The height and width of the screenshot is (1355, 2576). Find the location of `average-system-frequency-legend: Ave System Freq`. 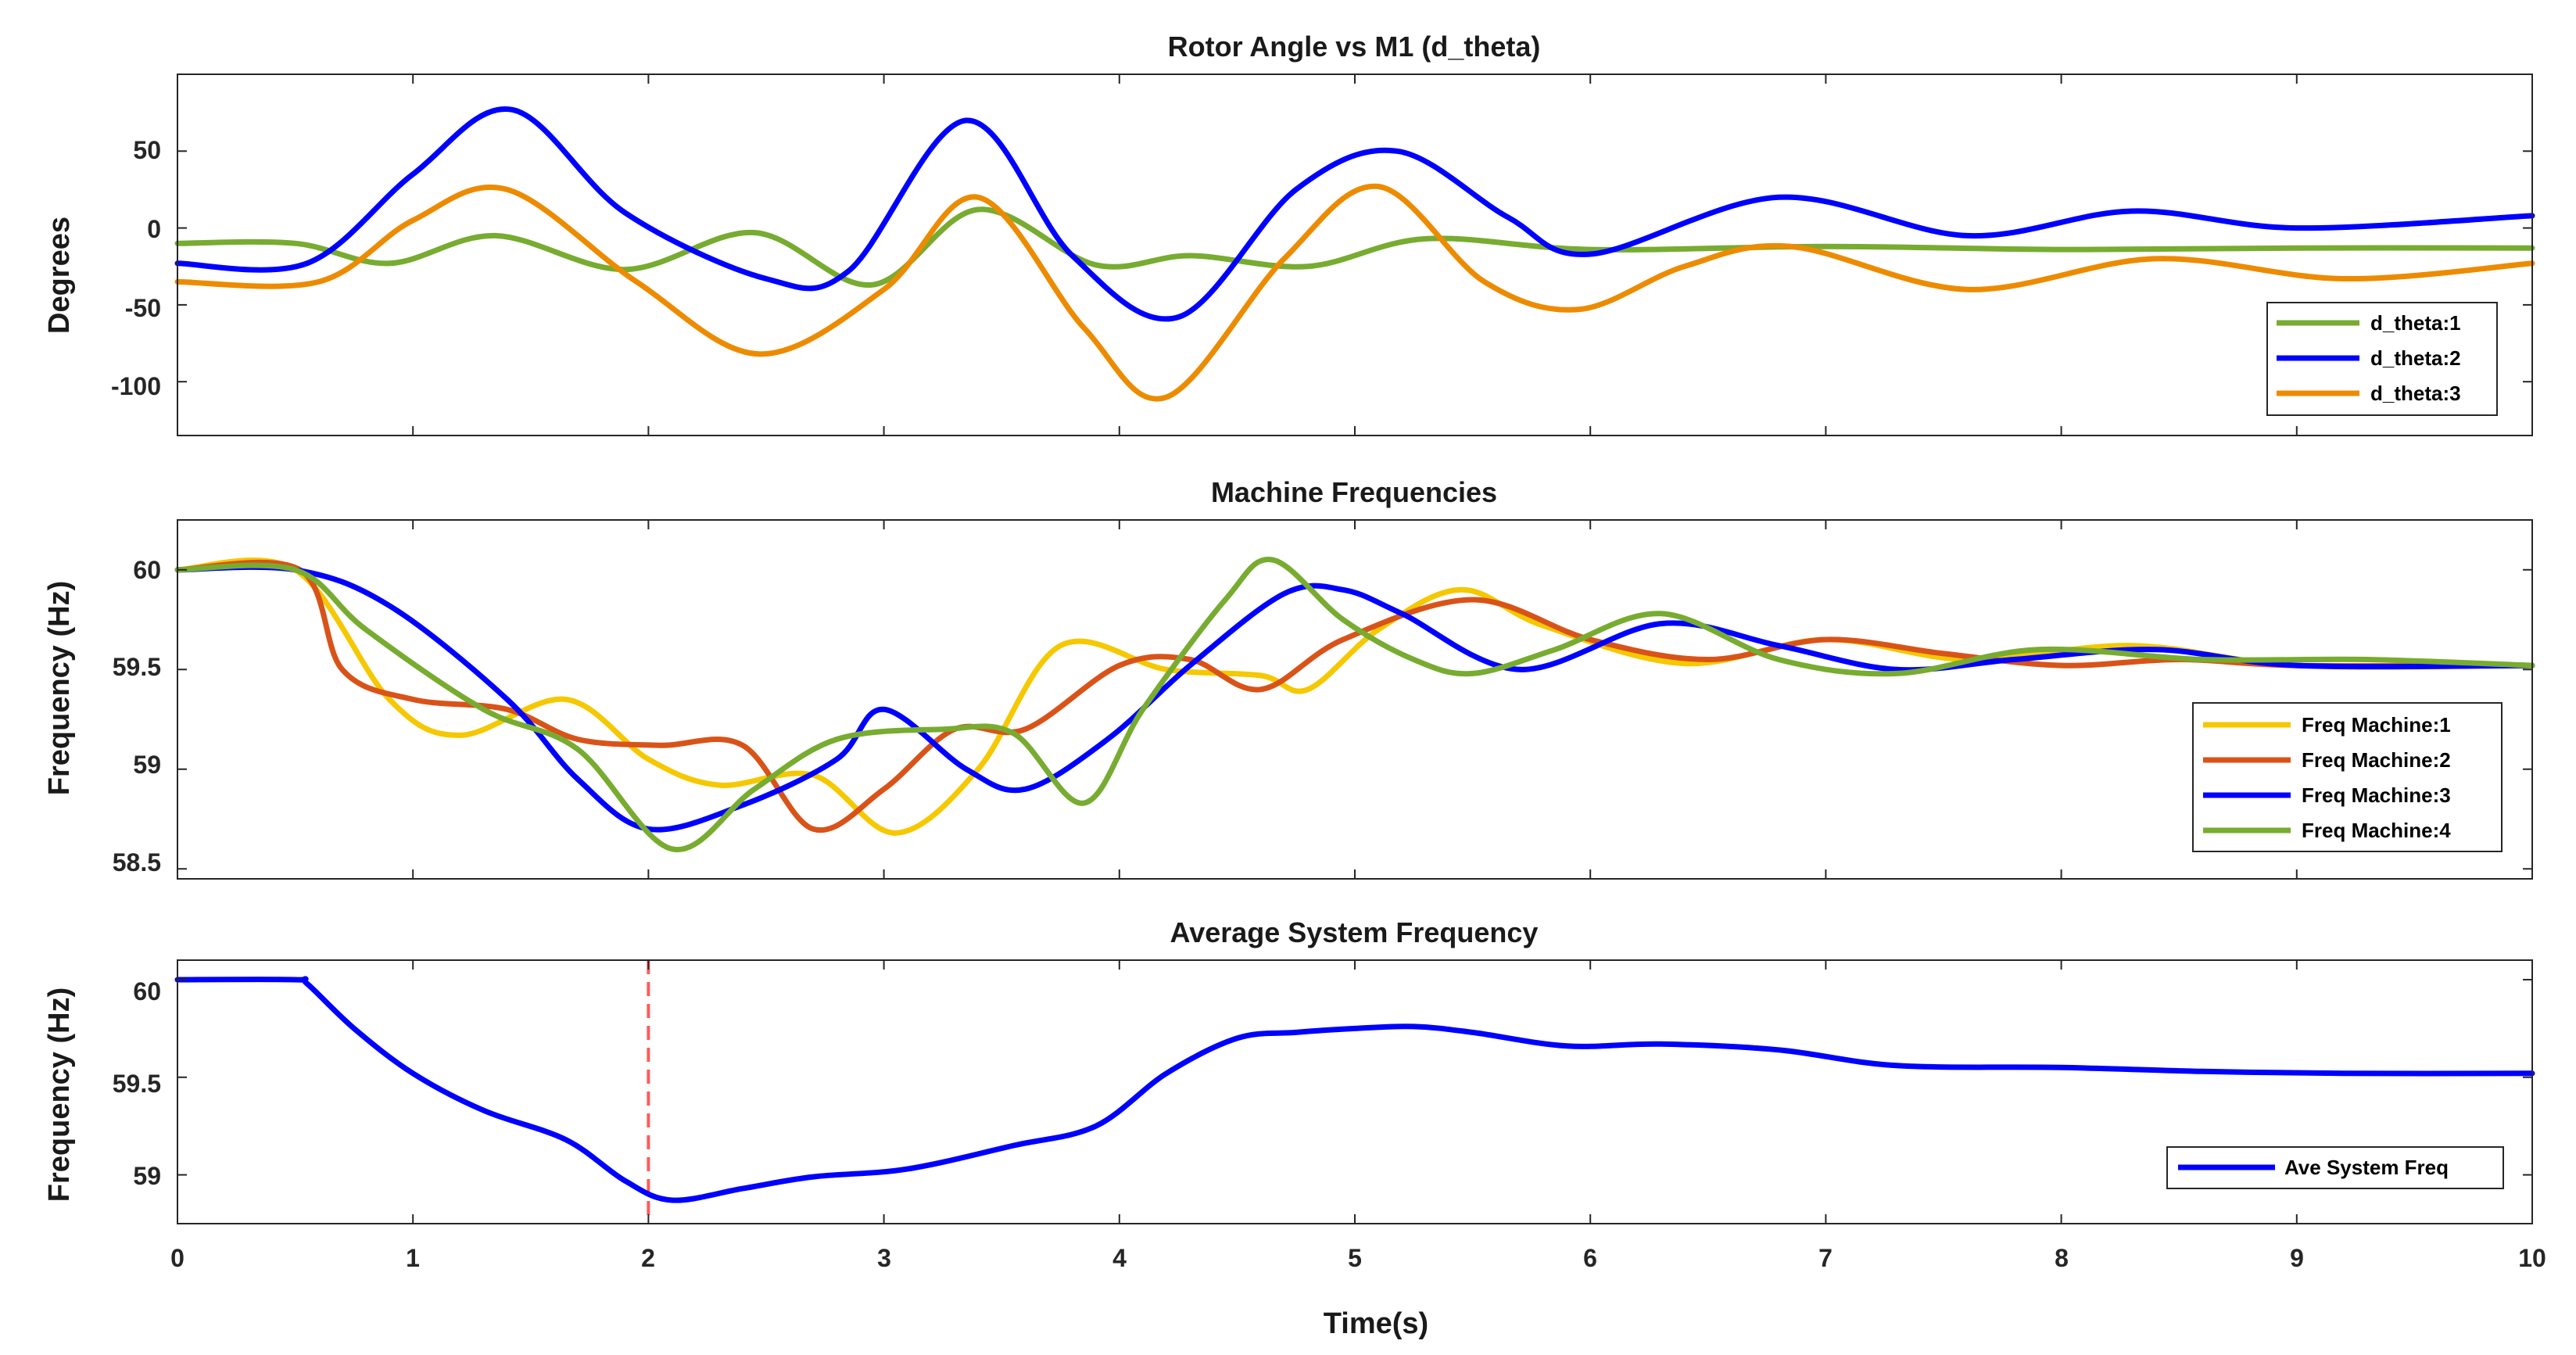

average-system-frequency-legend: Ave System Freq is located at coordinates (2335, 1167).